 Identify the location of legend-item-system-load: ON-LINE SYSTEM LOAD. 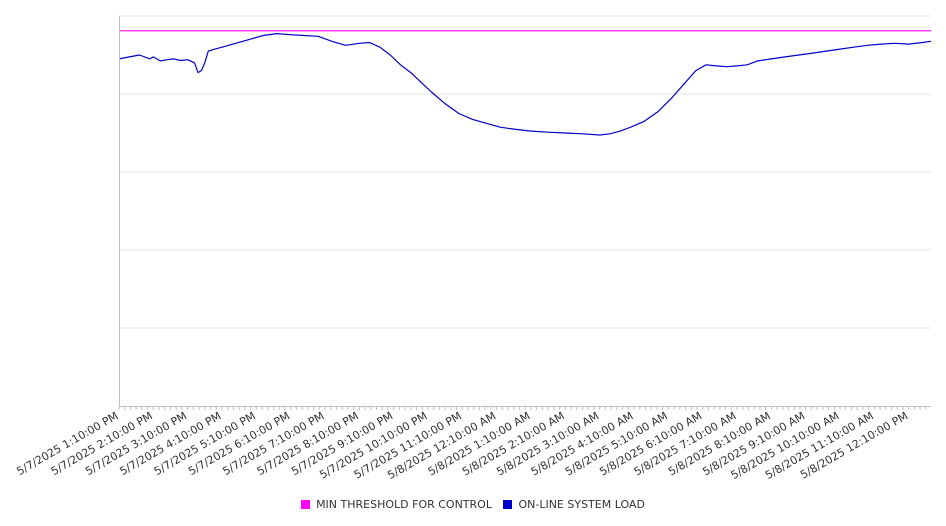
(574, 504).